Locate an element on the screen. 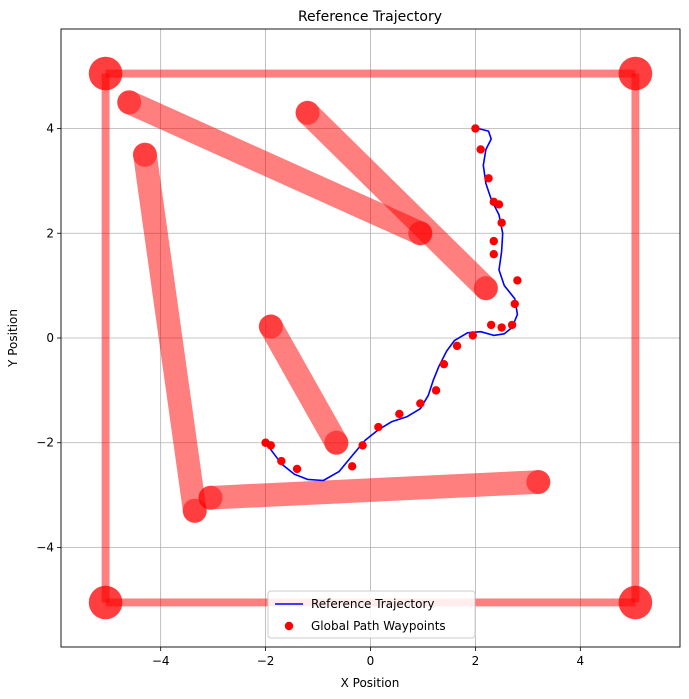 The height and width of the screenshot is (699, 689). y-tick-label: −2 is located at coordinates (45, 443).